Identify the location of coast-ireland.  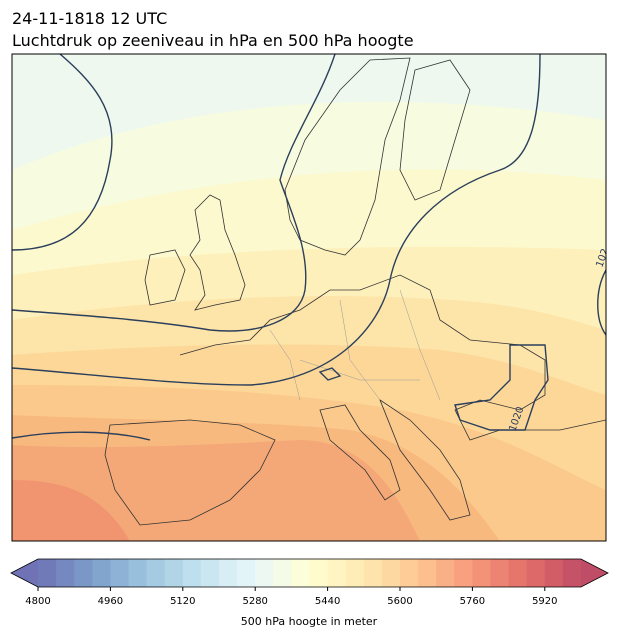
(165, 277).